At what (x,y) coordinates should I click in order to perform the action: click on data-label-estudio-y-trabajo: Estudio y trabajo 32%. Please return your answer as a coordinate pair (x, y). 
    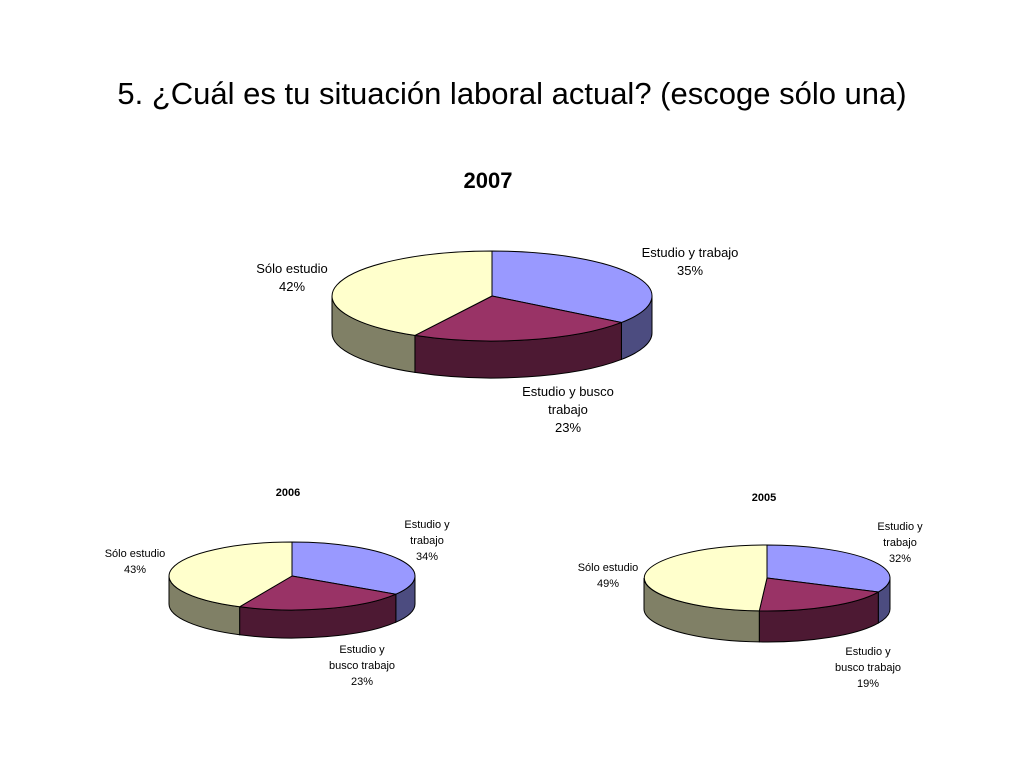
    Looking at the image, I should click on (900, 543).